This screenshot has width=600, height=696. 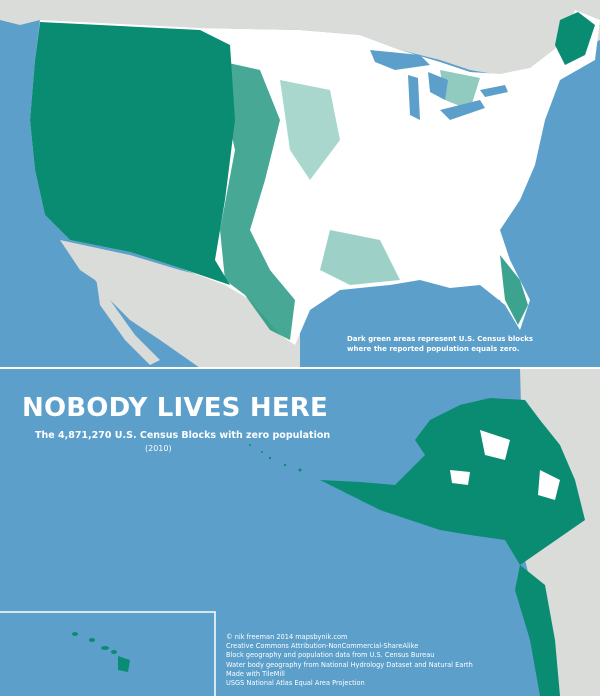 I want to click on great-lakes, so click(x=439, y=85).